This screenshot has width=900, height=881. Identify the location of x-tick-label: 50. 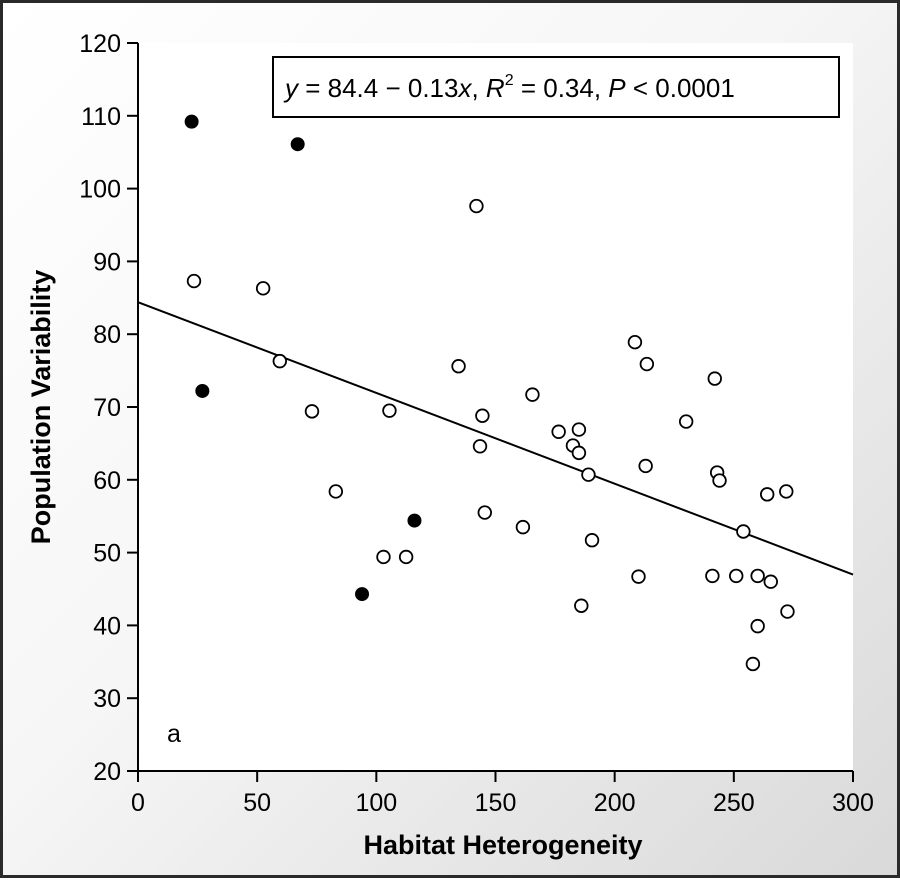
(257, 803).